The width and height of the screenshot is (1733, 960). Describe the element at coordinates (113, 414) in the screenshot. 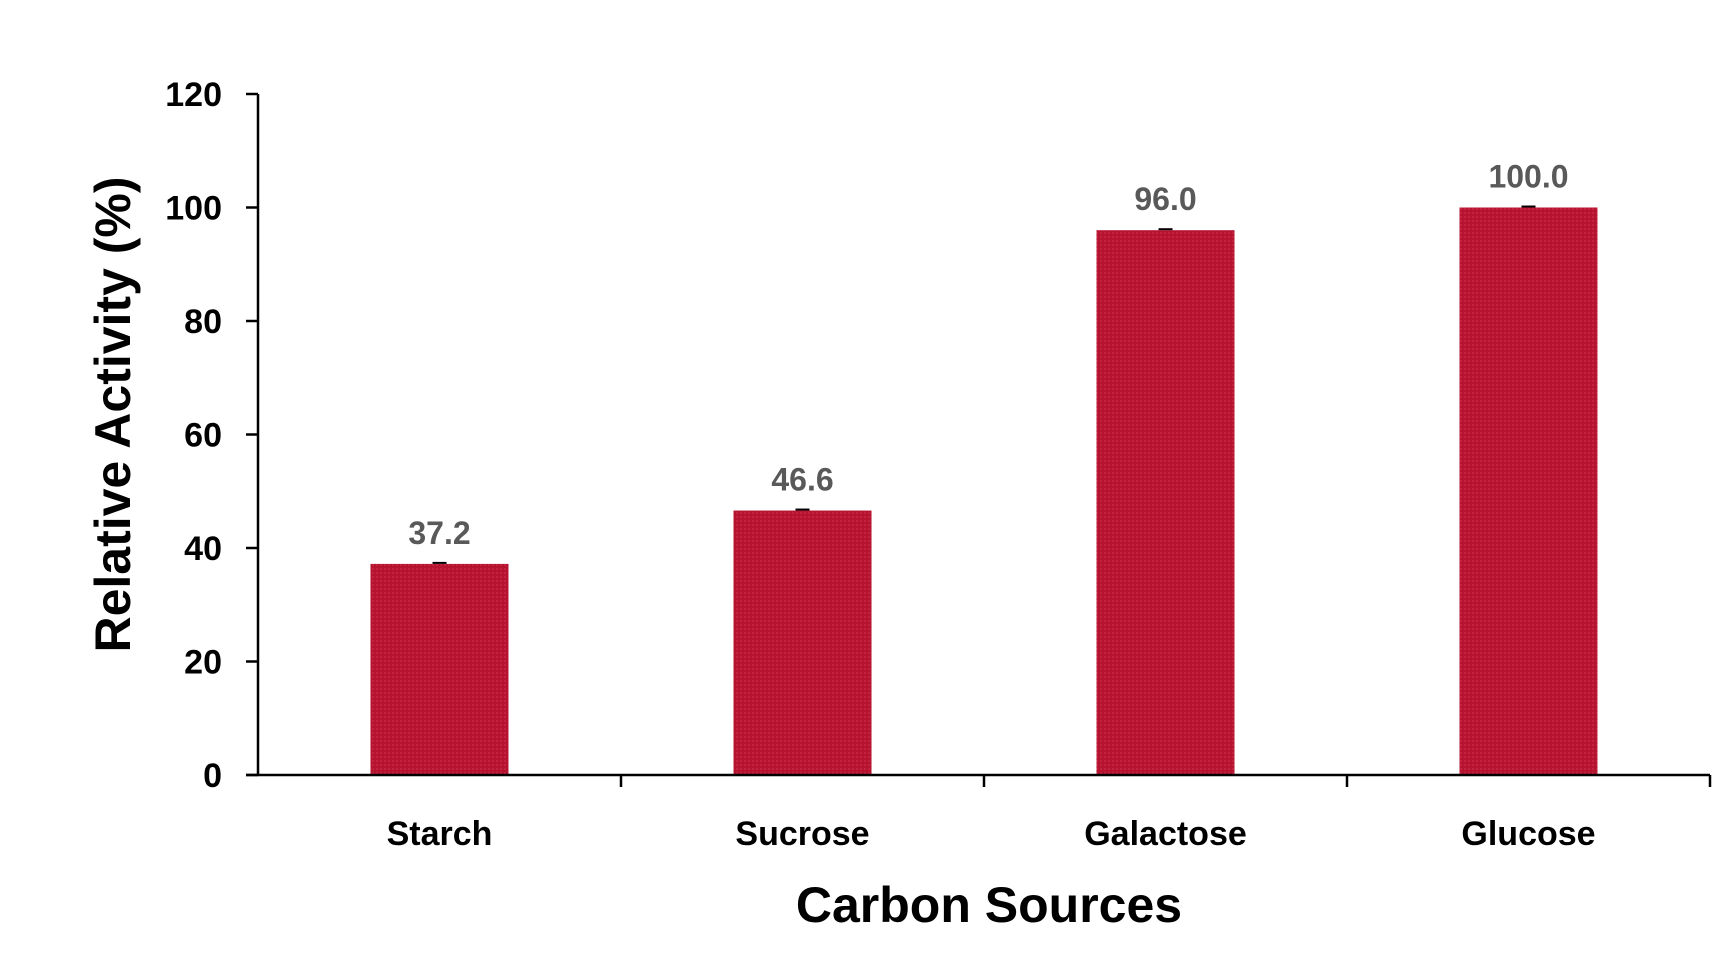

I see `y-axis-title: Relative Activity (%)` at that location.